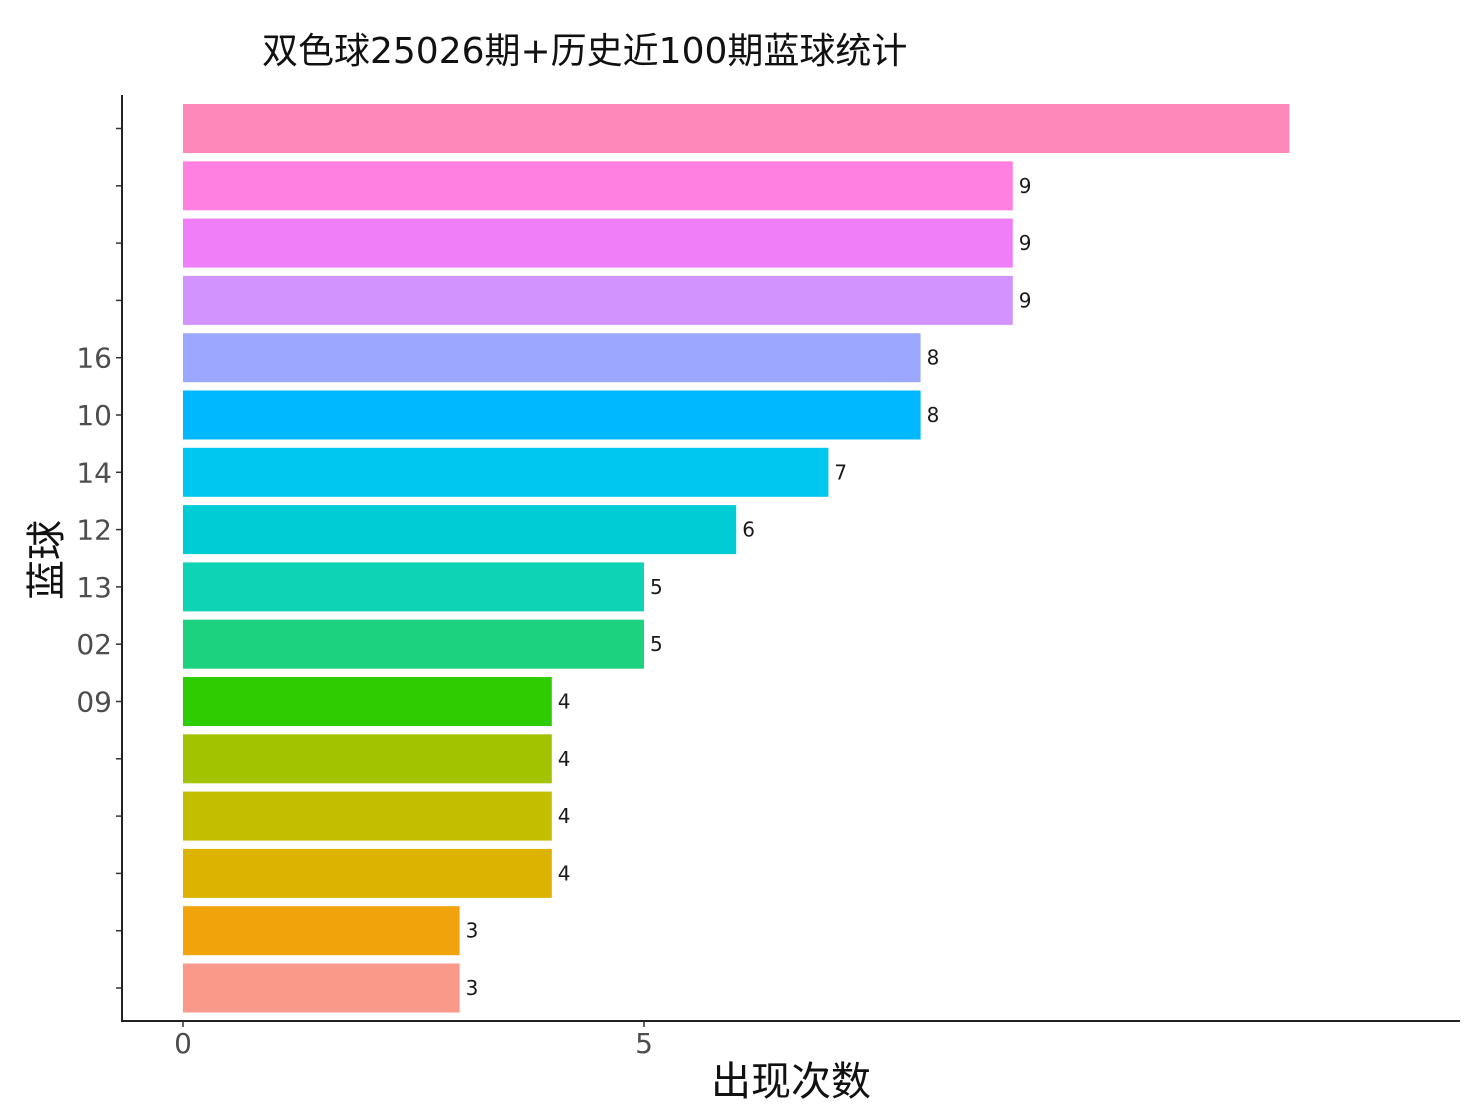 This screenshot has height=1108, width=1482. I want to click on y-axis-title: 蓝球, so click(47, 560).